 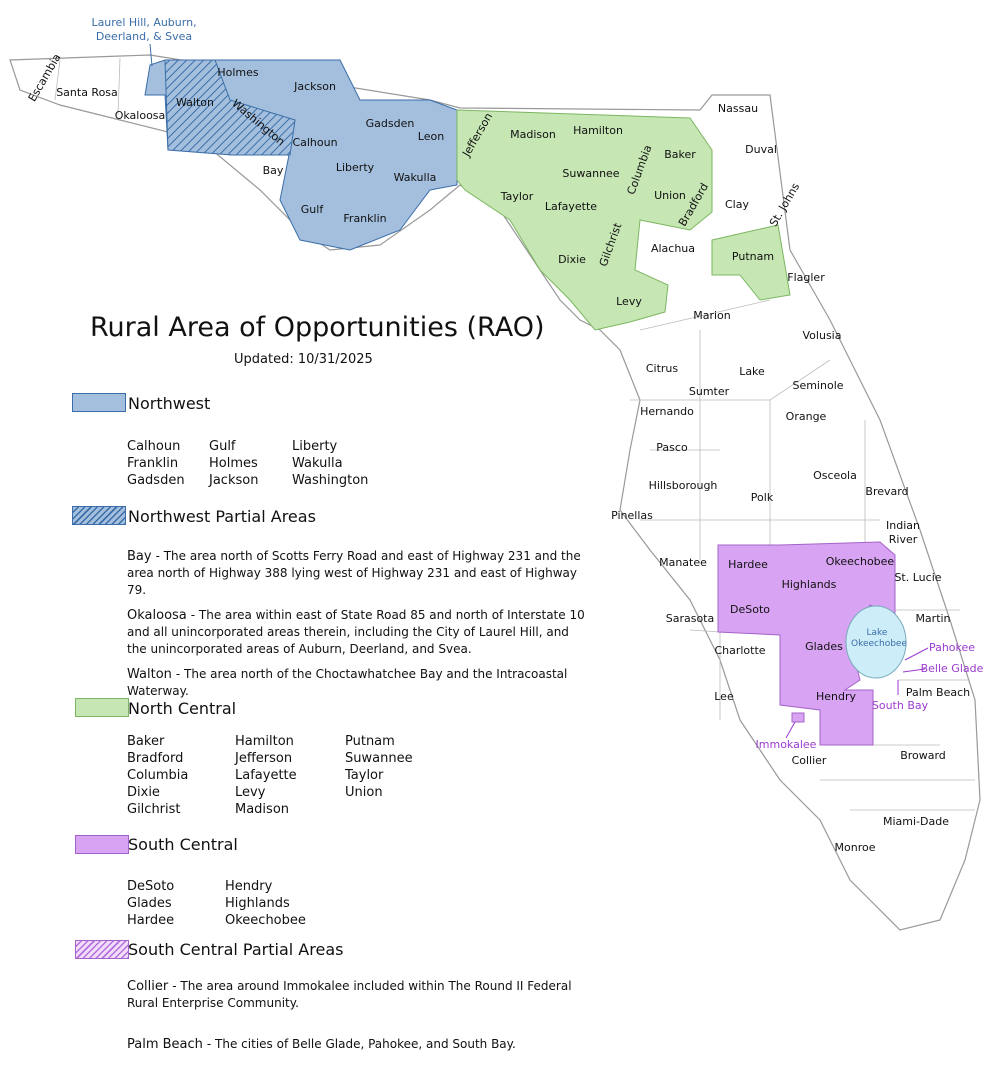 What do you see at coordinates (313, 209) in the screenshot?
I see `county-label: Gulf` at bounding box center [313, 209].